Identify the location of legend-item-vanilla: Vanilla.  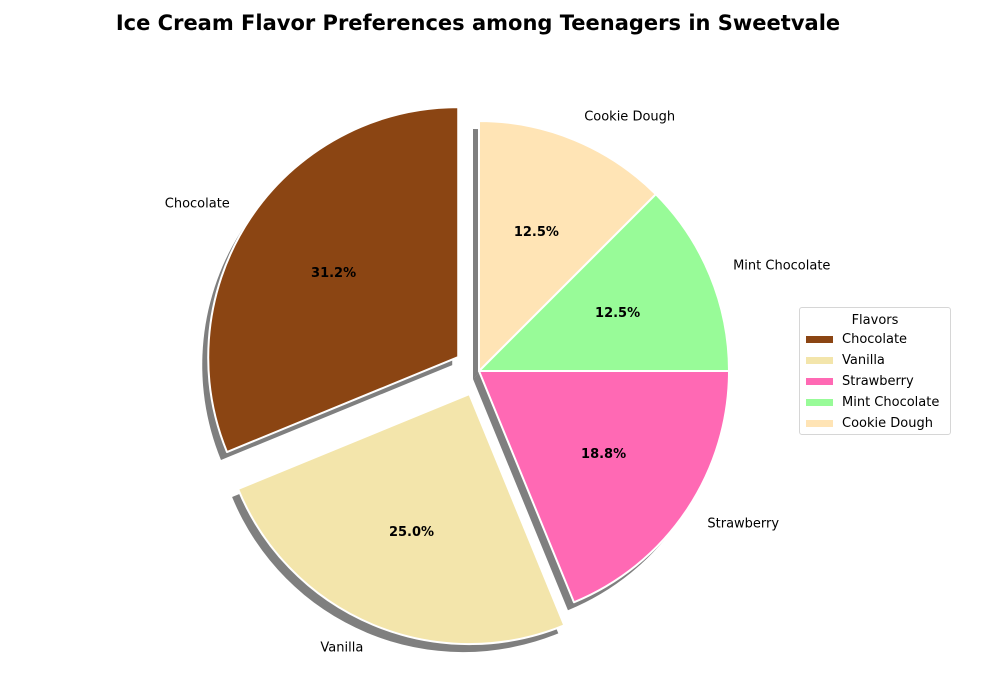
(875, 360).